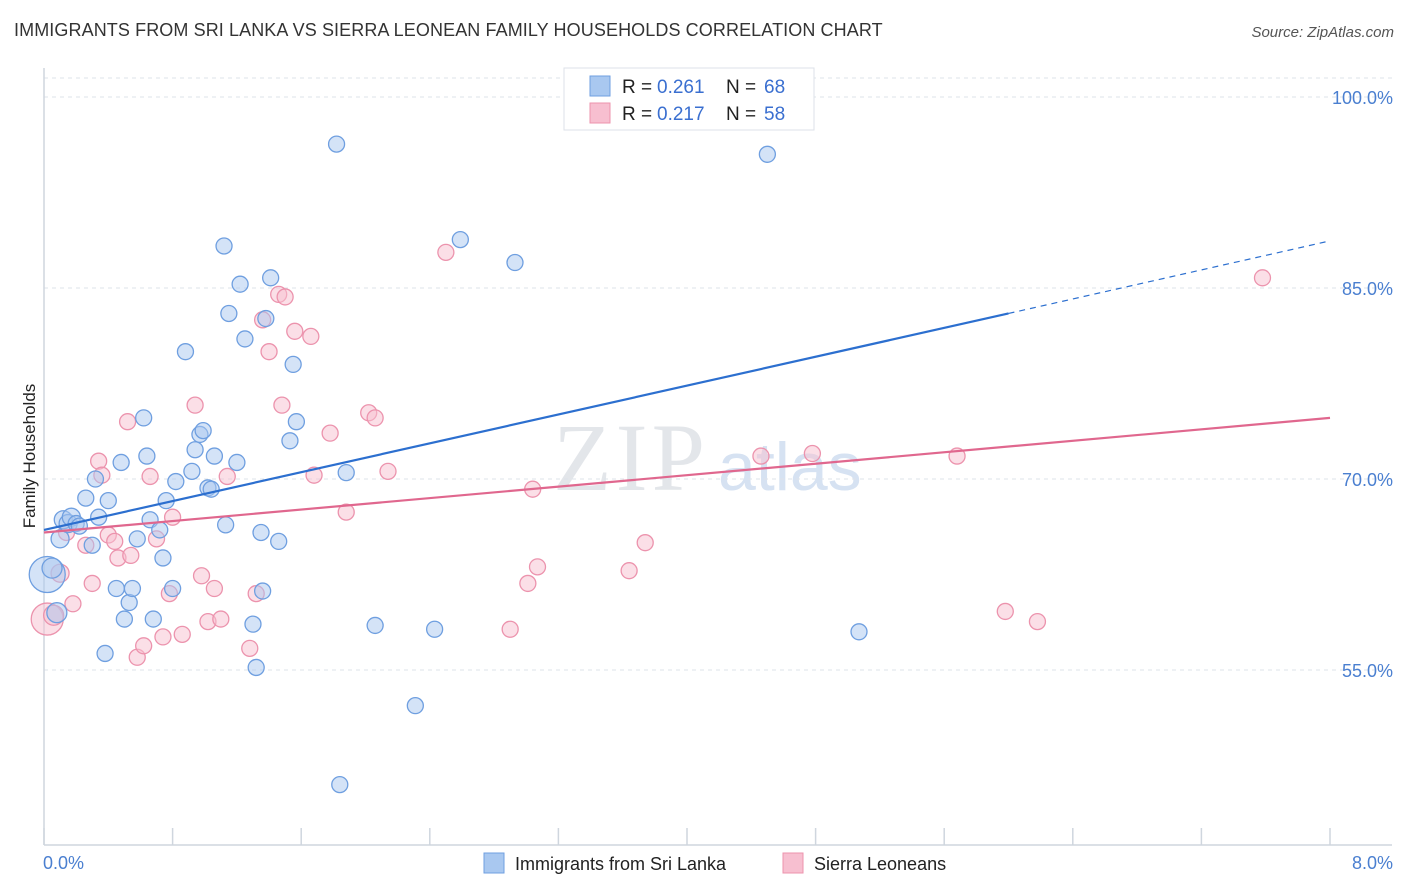 The height and width of the screenshot is (892, 1406). I want to click on trend-line-sri-lanka-extension, so click(1169, 277).